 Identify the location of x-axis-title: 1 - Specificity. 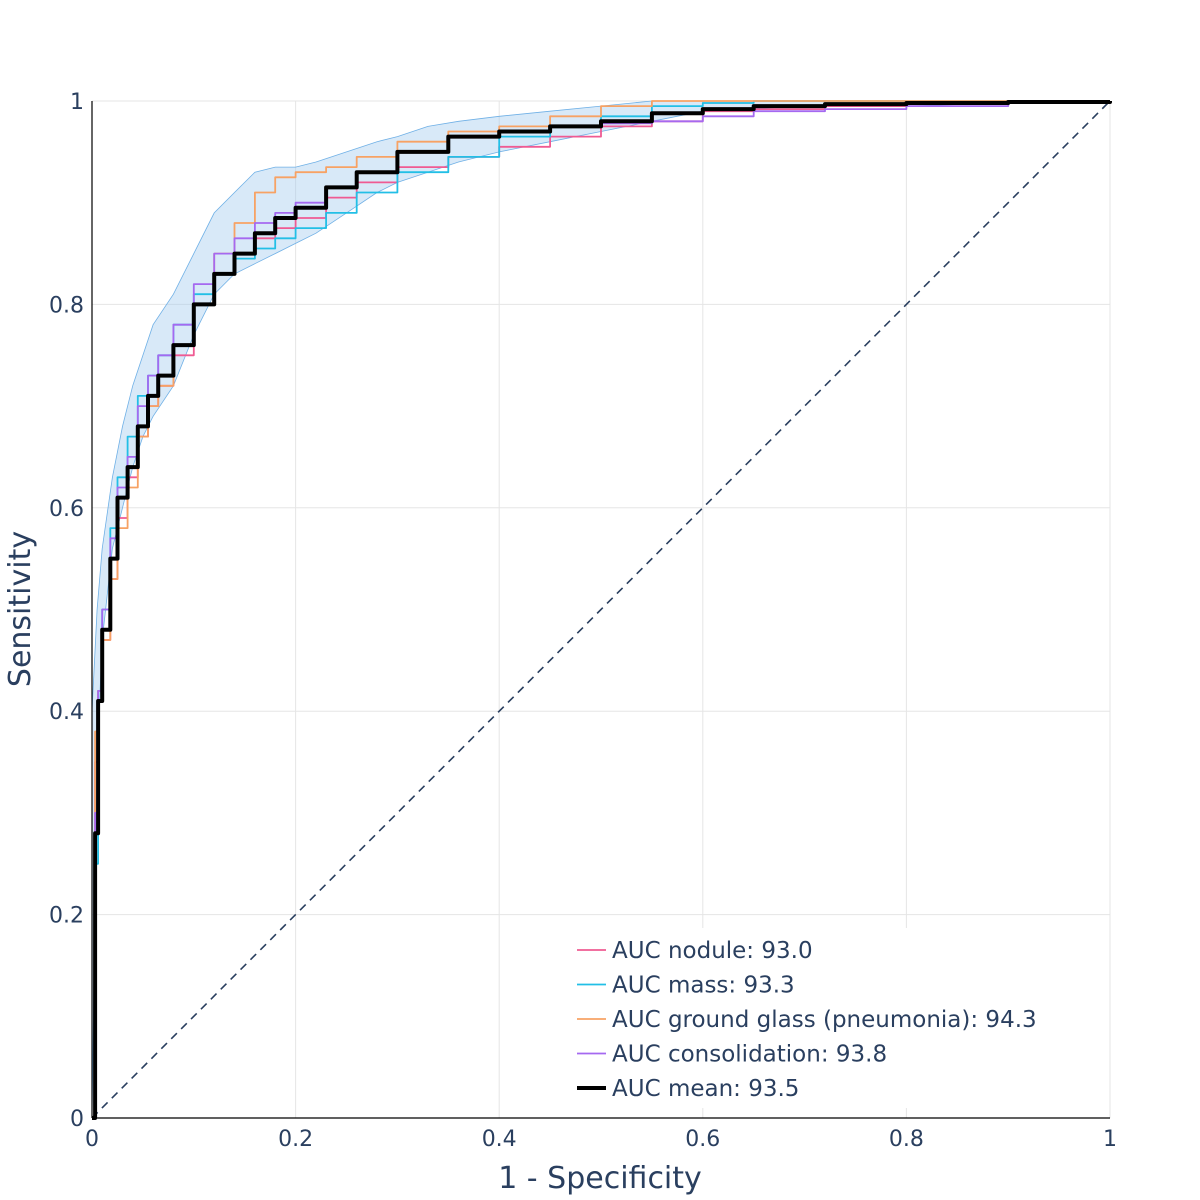
(600, 1178).